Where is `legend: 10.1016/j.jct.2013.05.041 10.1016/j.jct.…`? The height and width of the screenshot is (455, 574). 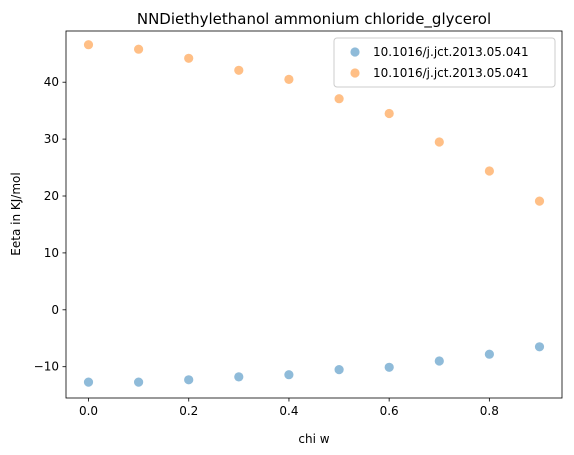 legend: 10.1016/j.jct.2013.05.041 10.1016/j.jct.… is located at coordinates (444, 62).